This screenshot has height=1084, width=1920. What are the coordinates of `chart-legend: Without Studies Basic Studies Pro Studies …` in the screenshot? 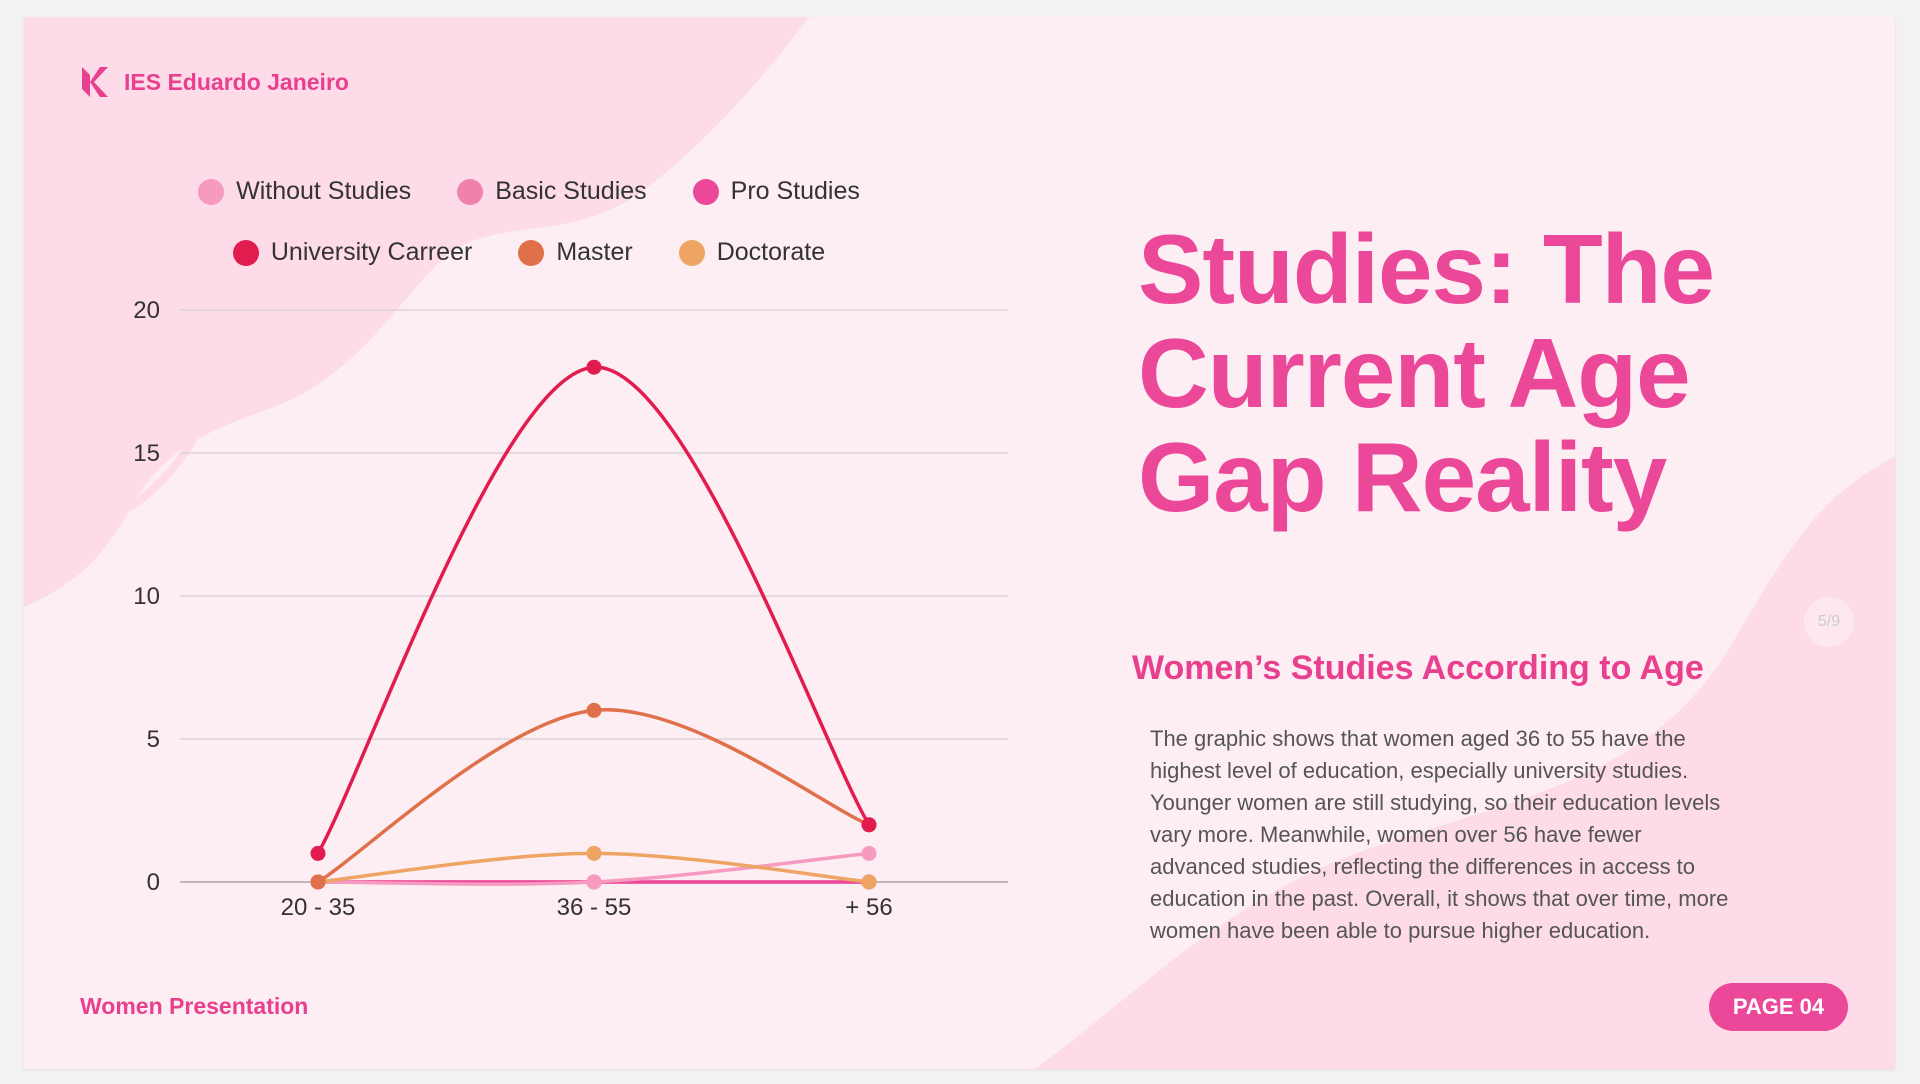 It's located at (524, 238).